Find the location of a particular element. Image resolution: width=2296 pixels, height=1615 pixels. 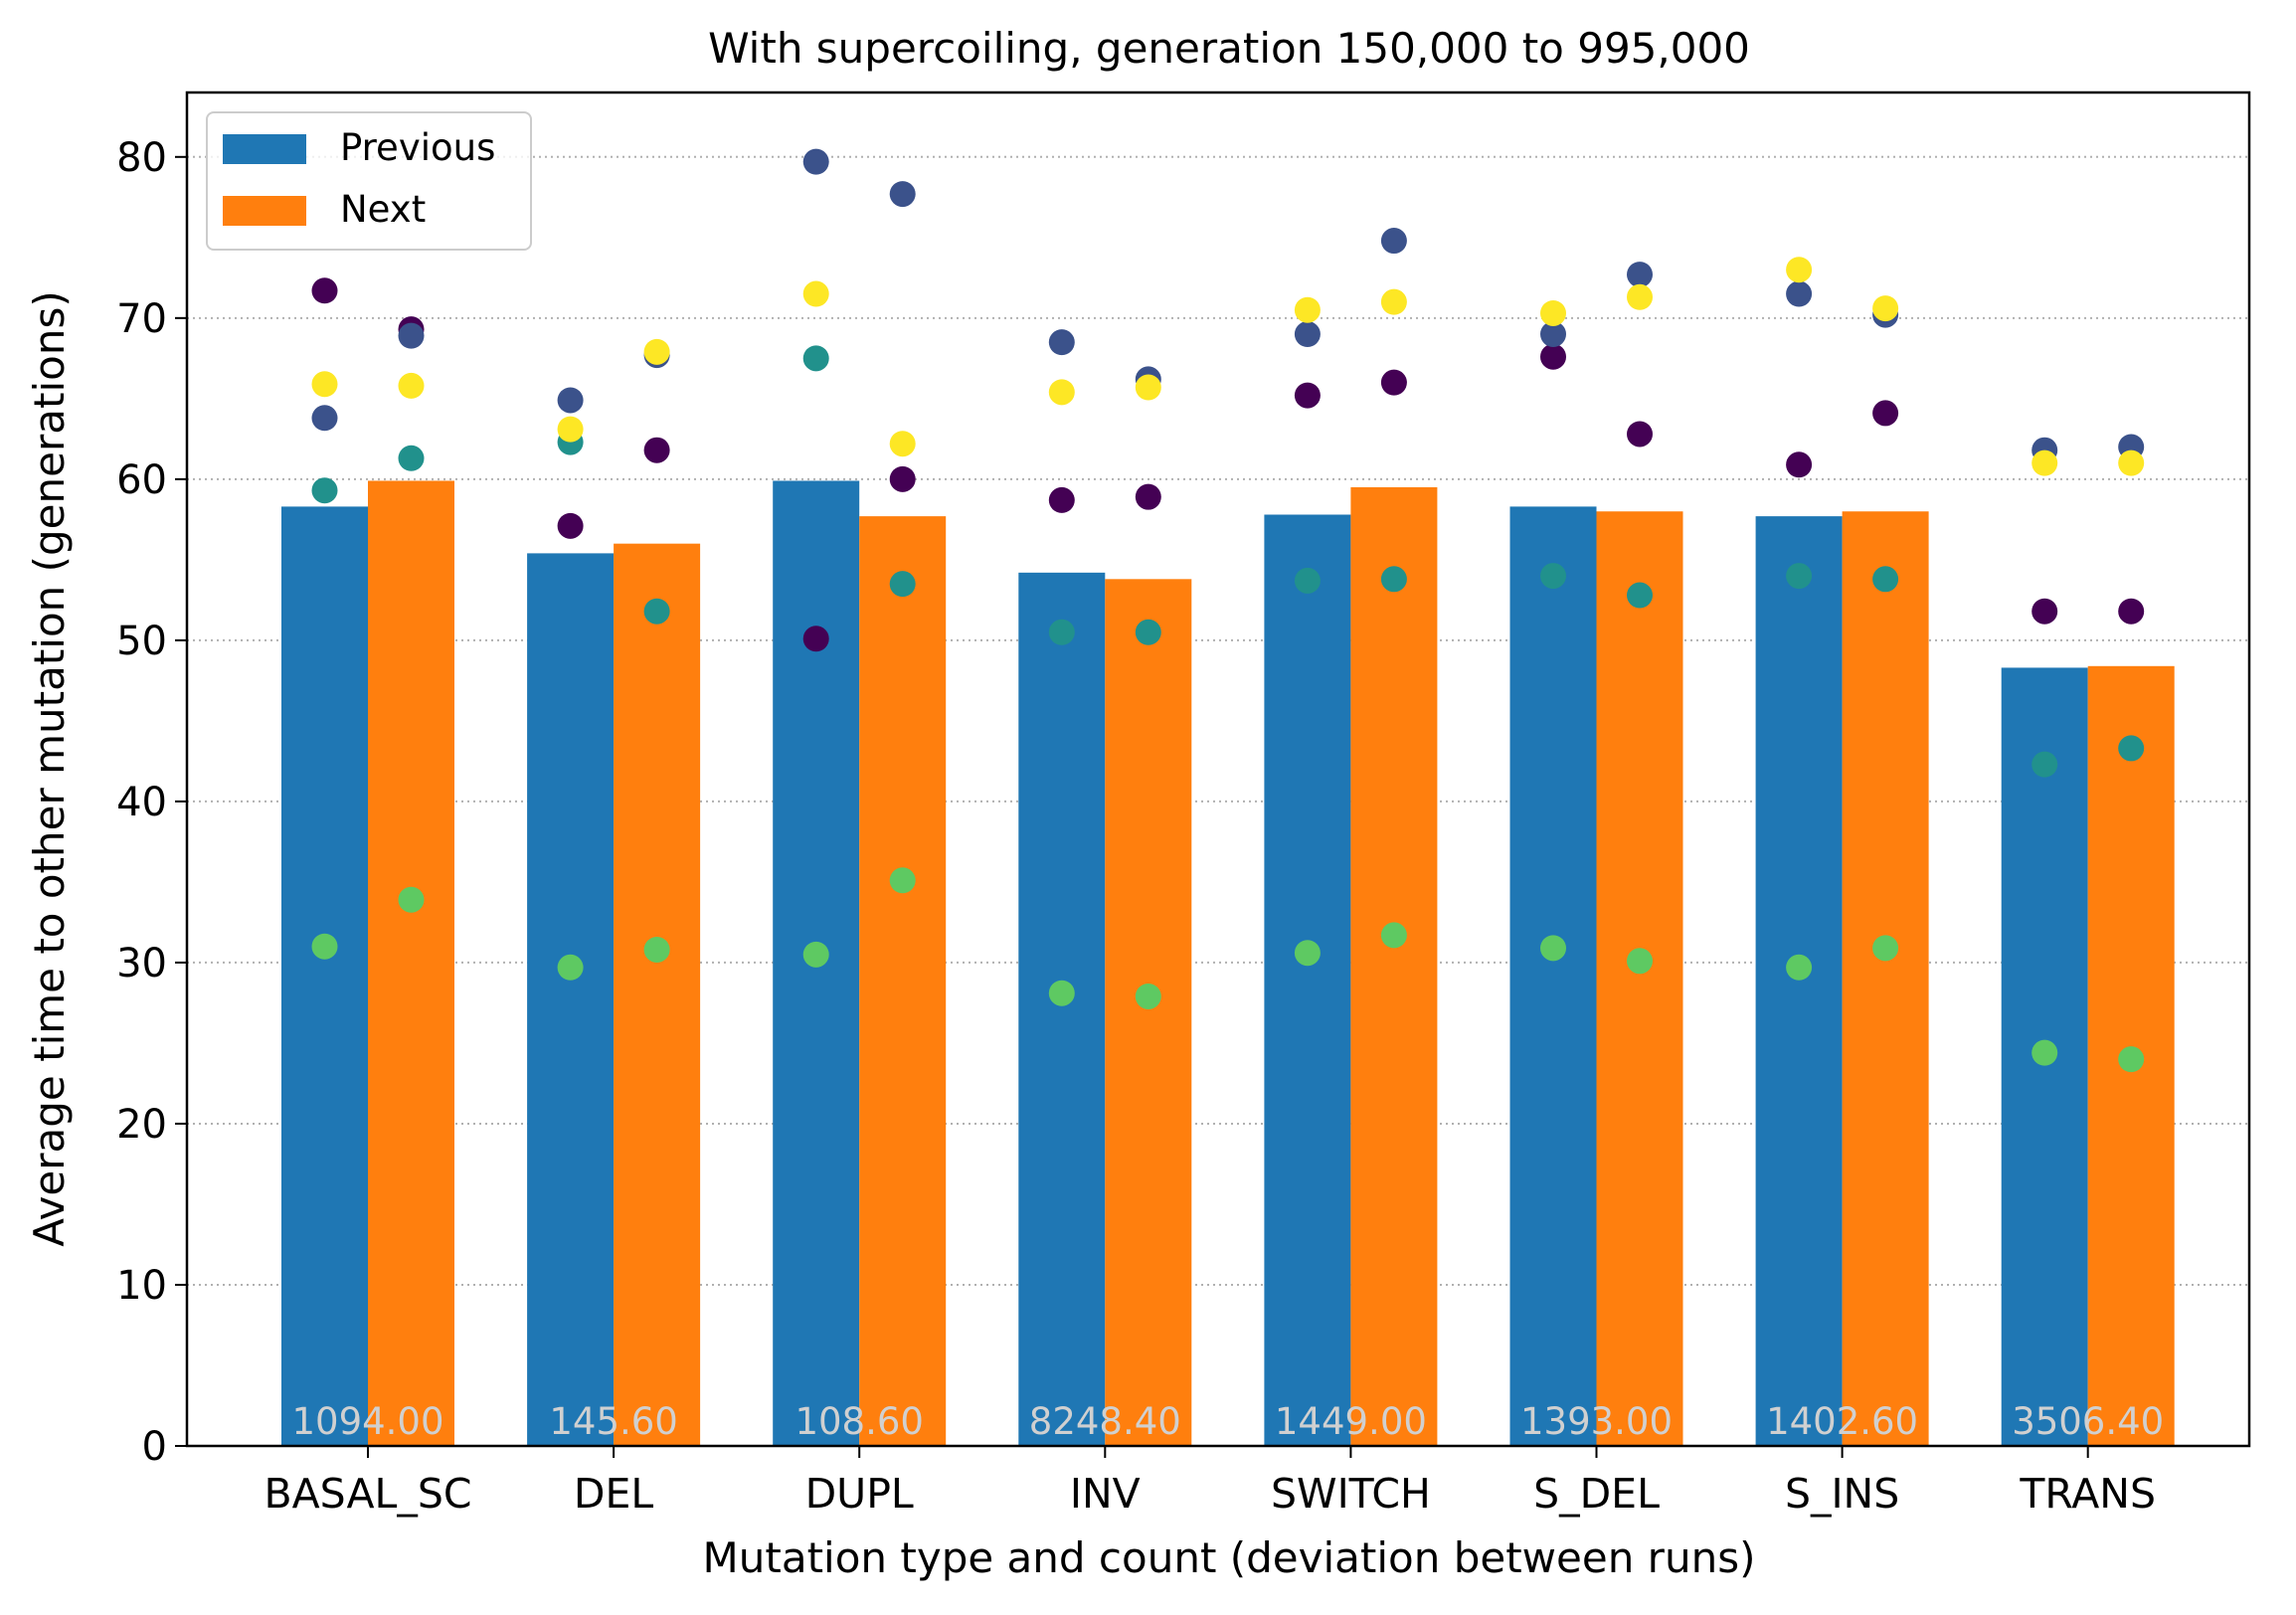

y-tick-label: 60 is located at coordinates (141, 480).